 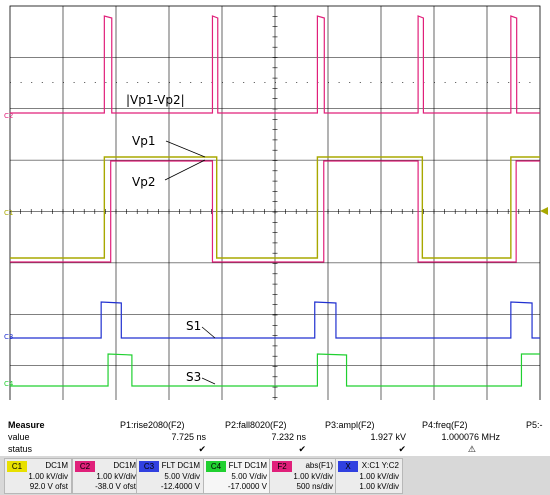 I want to click on c3-scale: 5.00 V/div, so click(x=182, y=476).